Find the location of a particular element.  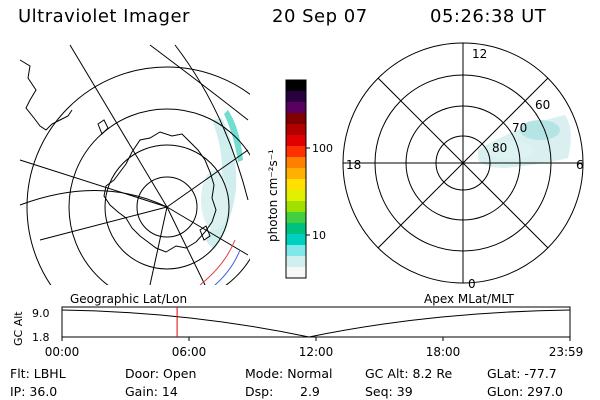

colorbar-unit-label: photon cm⁻²s⁻¹ is located at coordinates (273, 195).